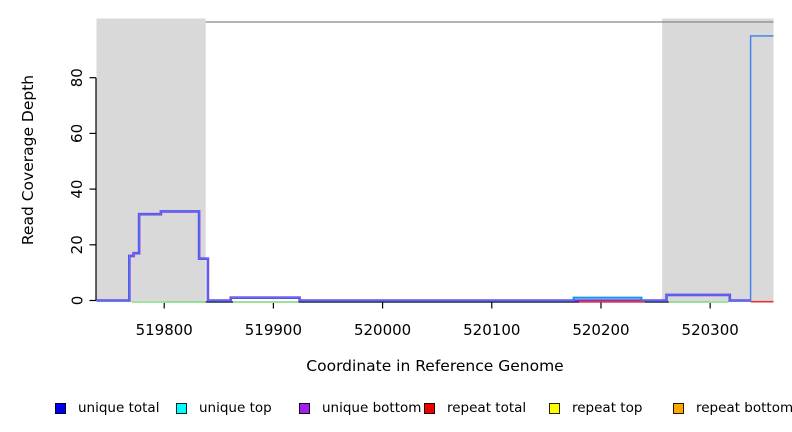 The image size is (792, 432). I want to click on legend-label: repeat top, so click(607, 408).